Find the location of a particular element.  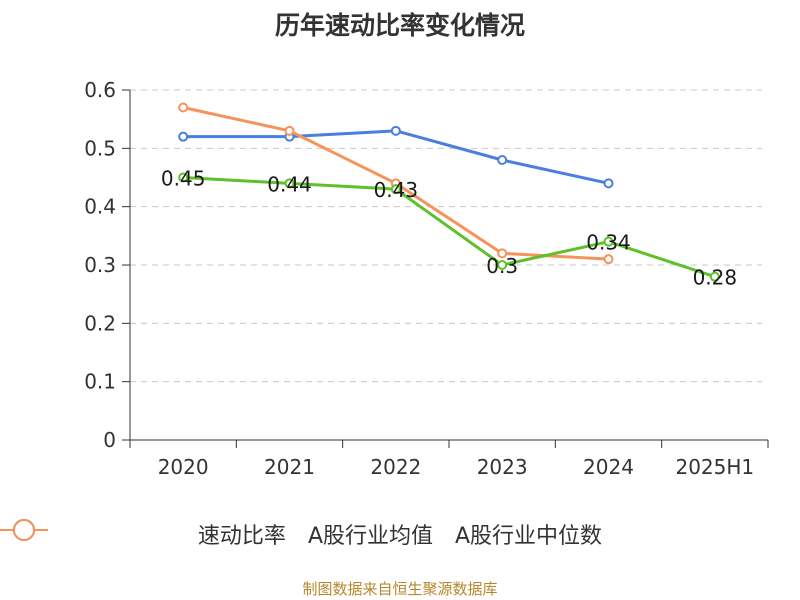

data-label: 0.43 is located at coordinates (396, 190).